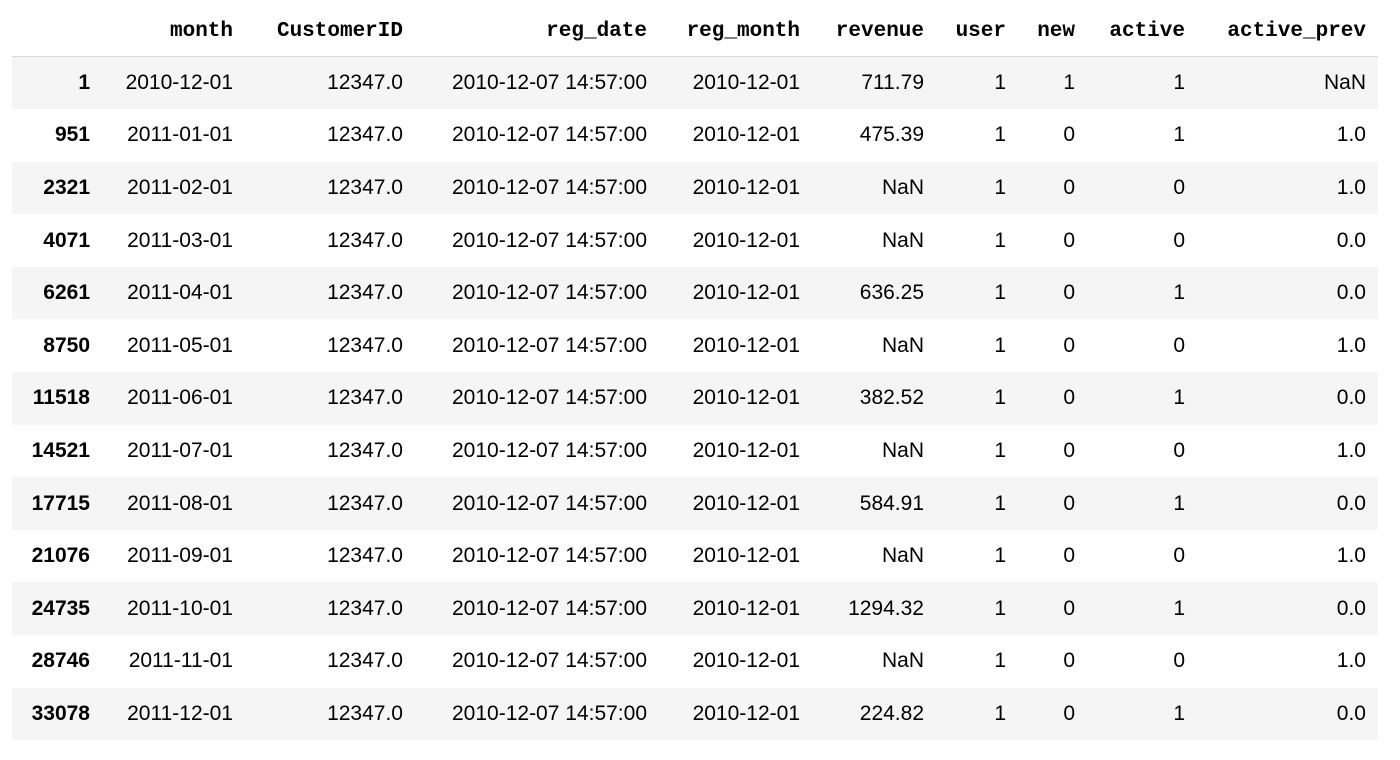  I want to click on column-header-active-prev: active_prev, so click(1287, 31).